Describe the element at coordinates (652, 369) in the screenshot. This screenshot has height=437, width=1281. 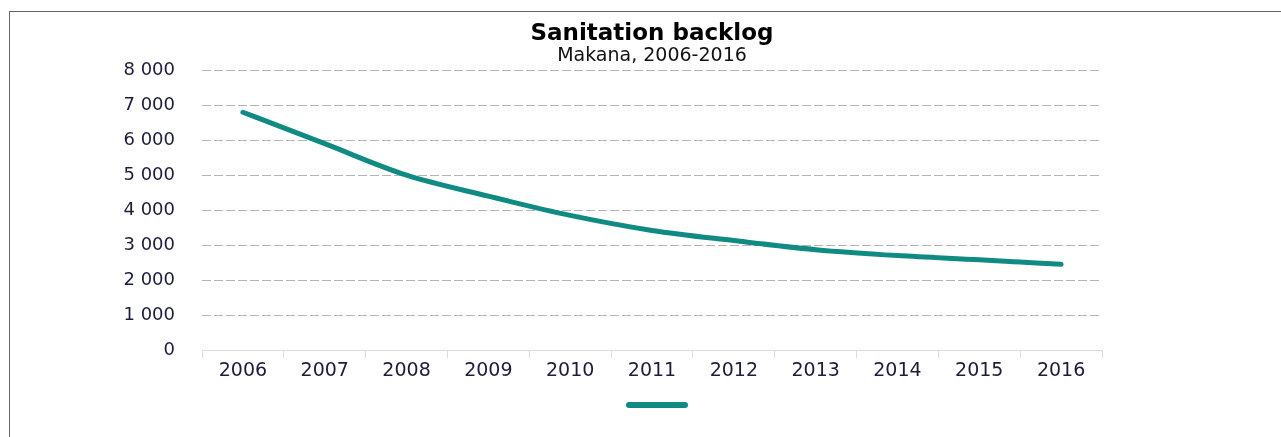
I see `x-tick-label: 2011` at that location.